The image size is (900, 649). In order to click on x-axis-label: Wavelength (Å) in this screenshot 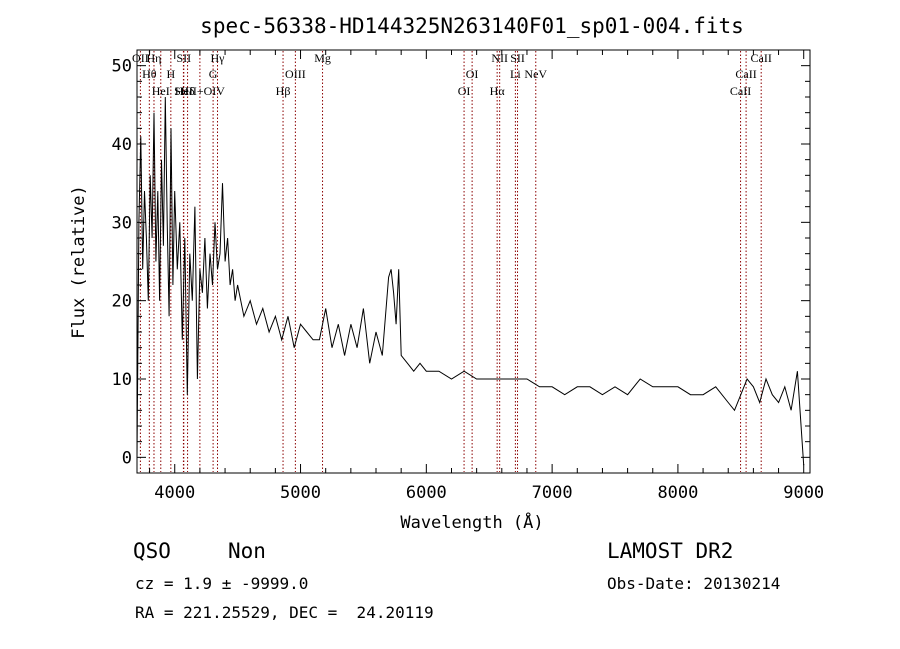, I will do `click(471, 522)`.